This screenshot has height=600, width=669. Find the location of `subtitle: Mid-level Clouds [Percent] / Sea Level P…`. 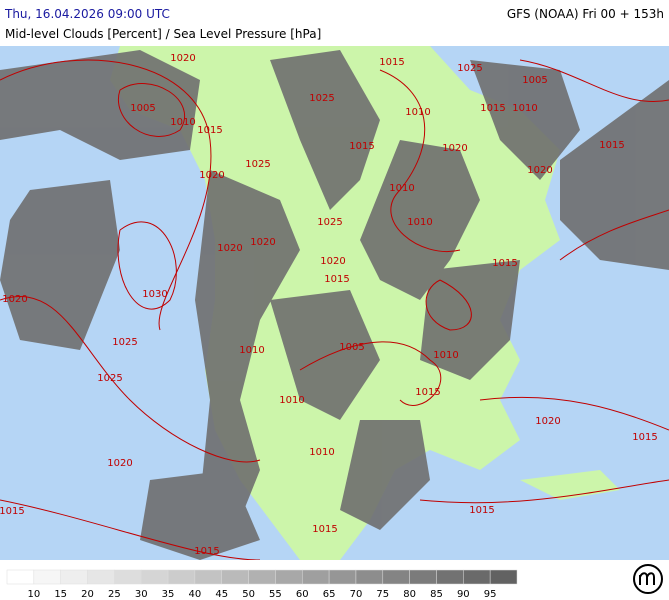

subtitle: Mid-level Clouds [Percent] / Sea Level P… is located at coordinates (163, 34).